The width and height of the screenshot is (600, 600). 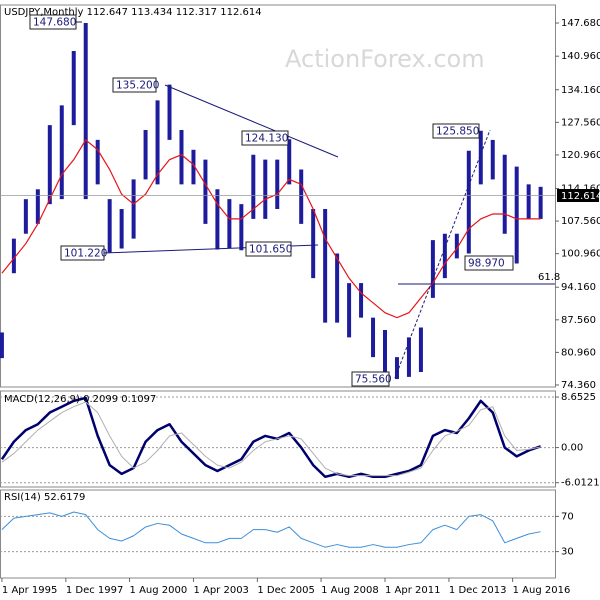 I want to click on y-tick-label: 134.160, so click(x=580, y=90).